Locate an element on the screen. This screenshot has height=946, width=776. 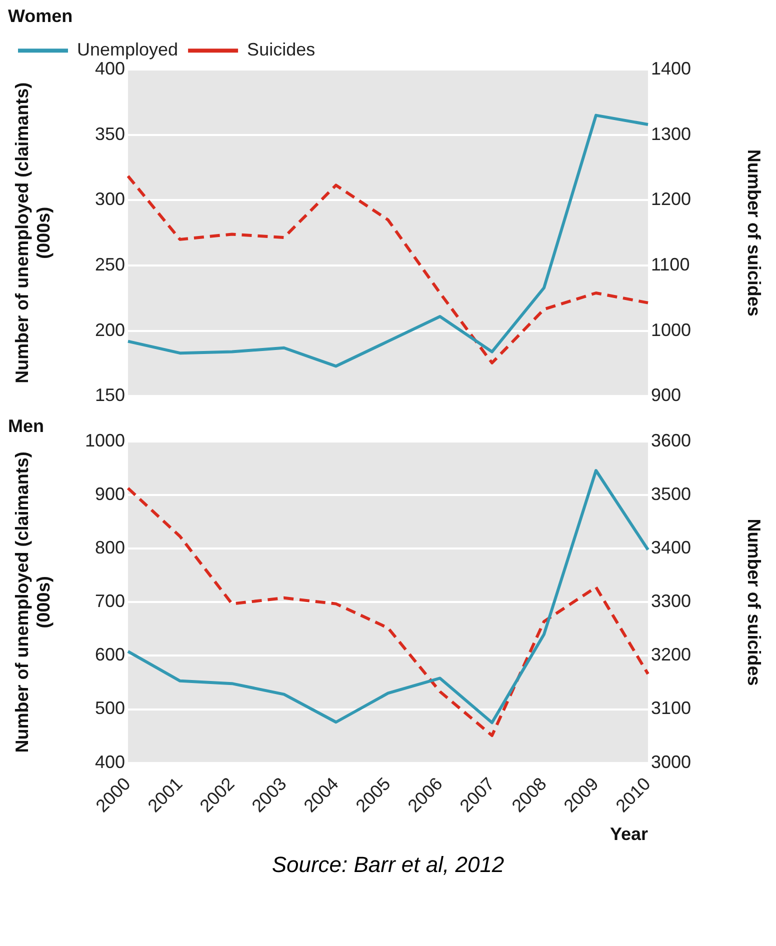
y2-tick-label: 1100 is located at coordinates (670, 264).